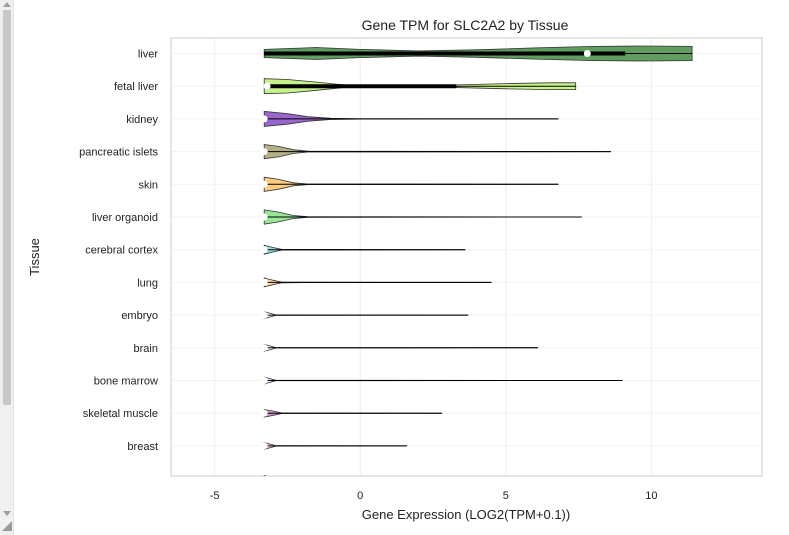  What do you see at coordinates (120, 414) in the screenshot?
I see `category-label: skeletal muscle` at bounding box center [120, 414].